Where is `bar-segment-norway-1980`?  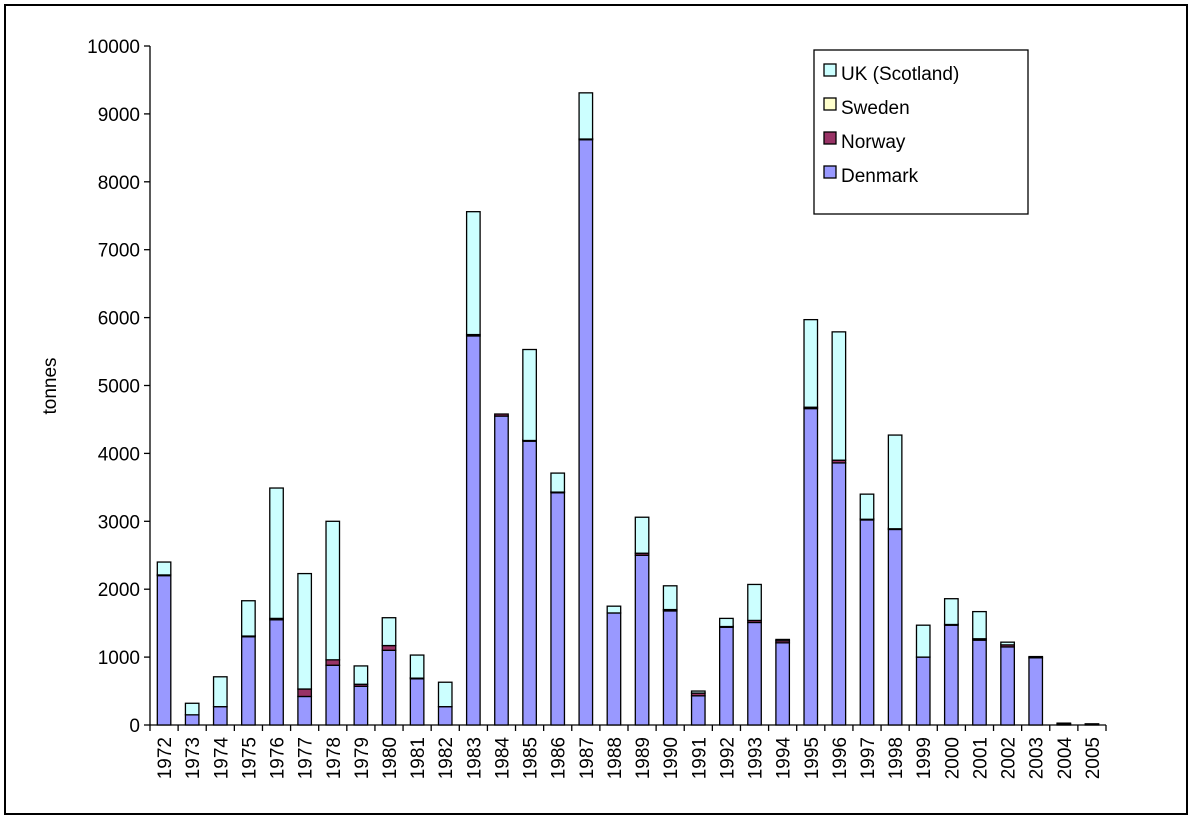
bar-segment-norway-1980 is located at coordinates (389, 647).